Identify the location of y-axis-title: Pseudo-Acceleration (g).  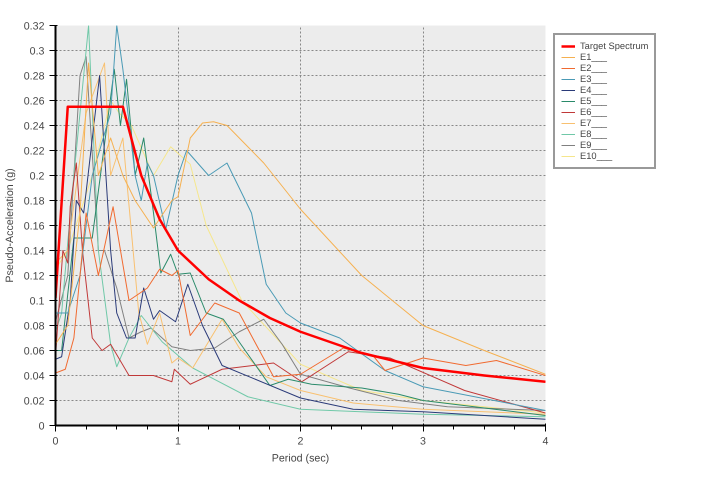
(10, 225).